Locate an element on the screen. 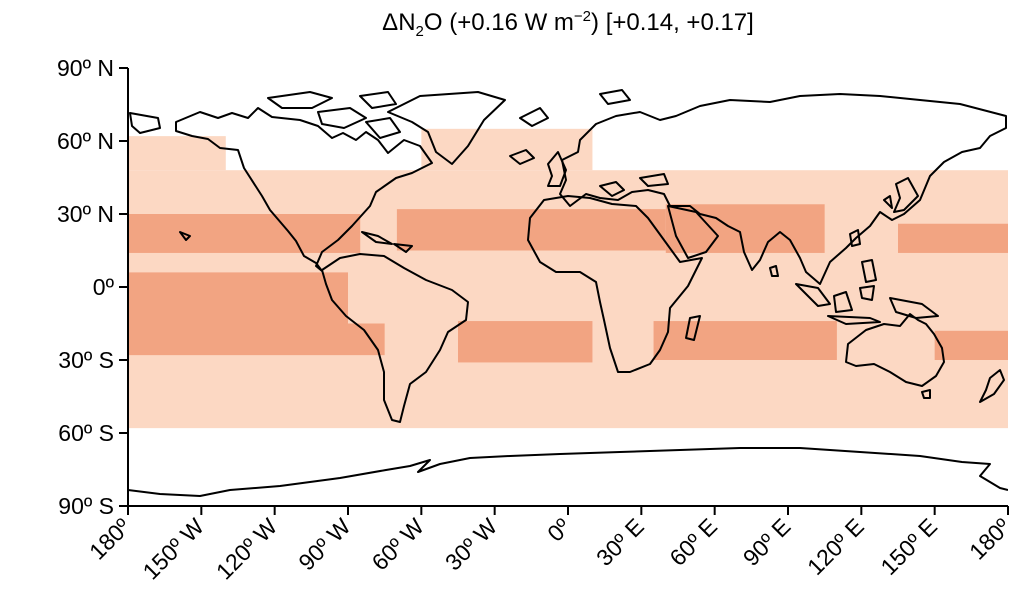 The height and width of the screenshot is (611, 1026). coastline-greenland is located at coordinates (446, 128).